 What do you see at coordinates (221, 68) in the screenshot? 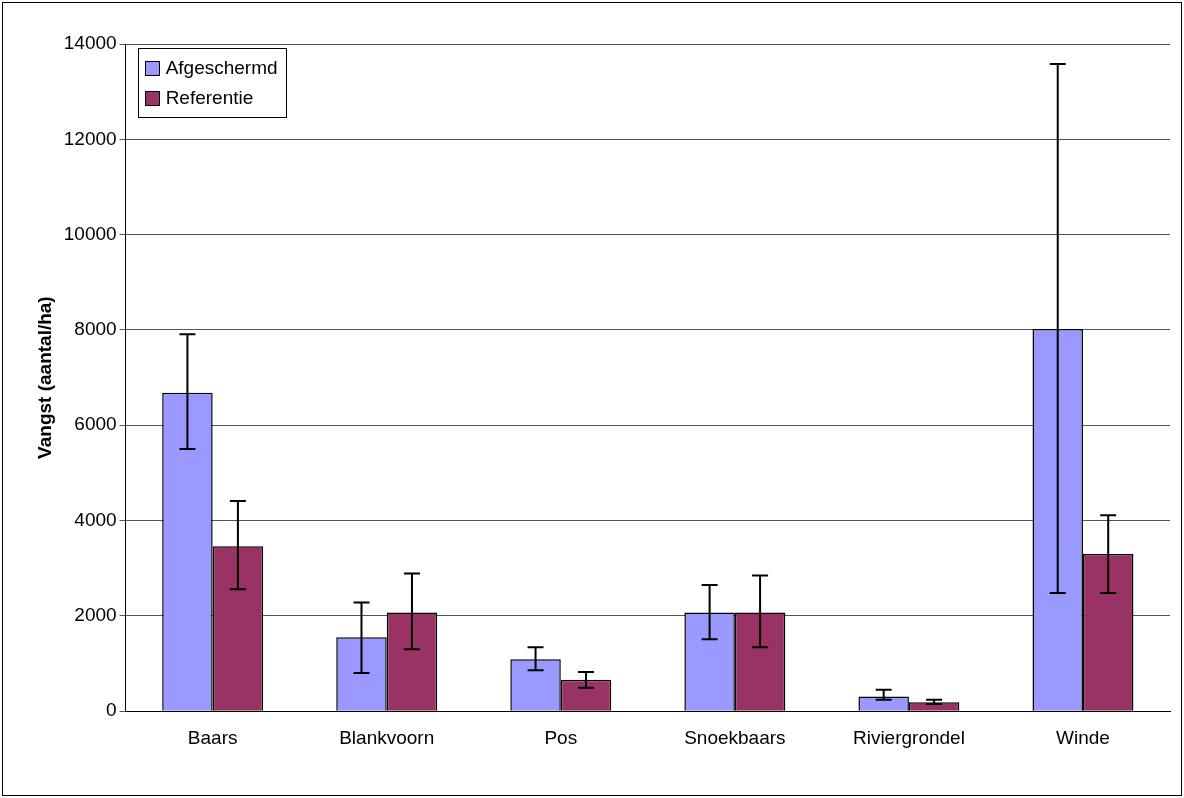
I see `legend-label: Afgeschermd` at bounding box center [221, 68].